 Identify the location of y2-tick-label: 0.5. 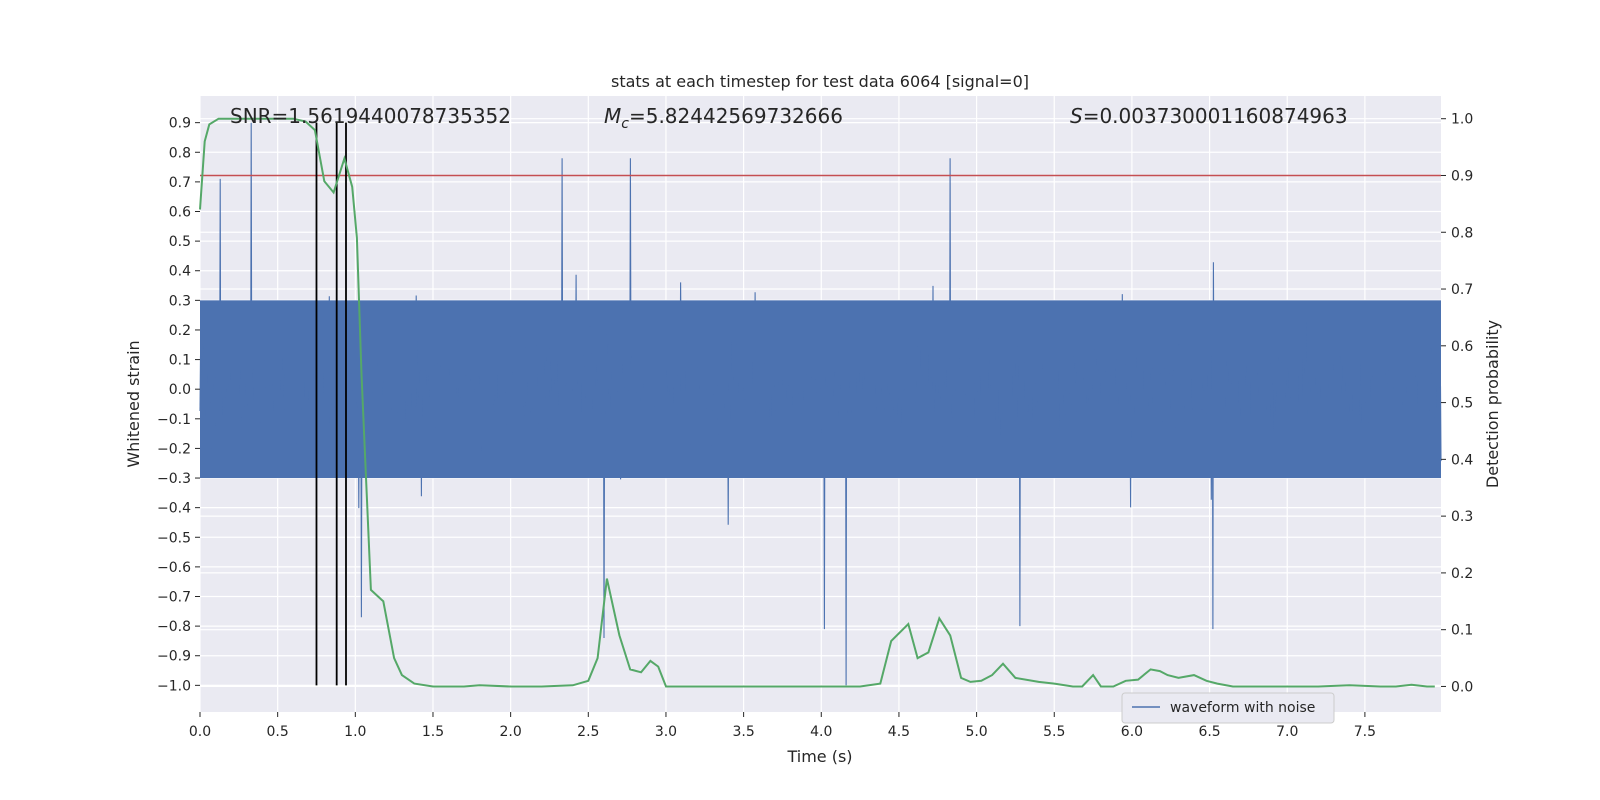
(1462, 404).